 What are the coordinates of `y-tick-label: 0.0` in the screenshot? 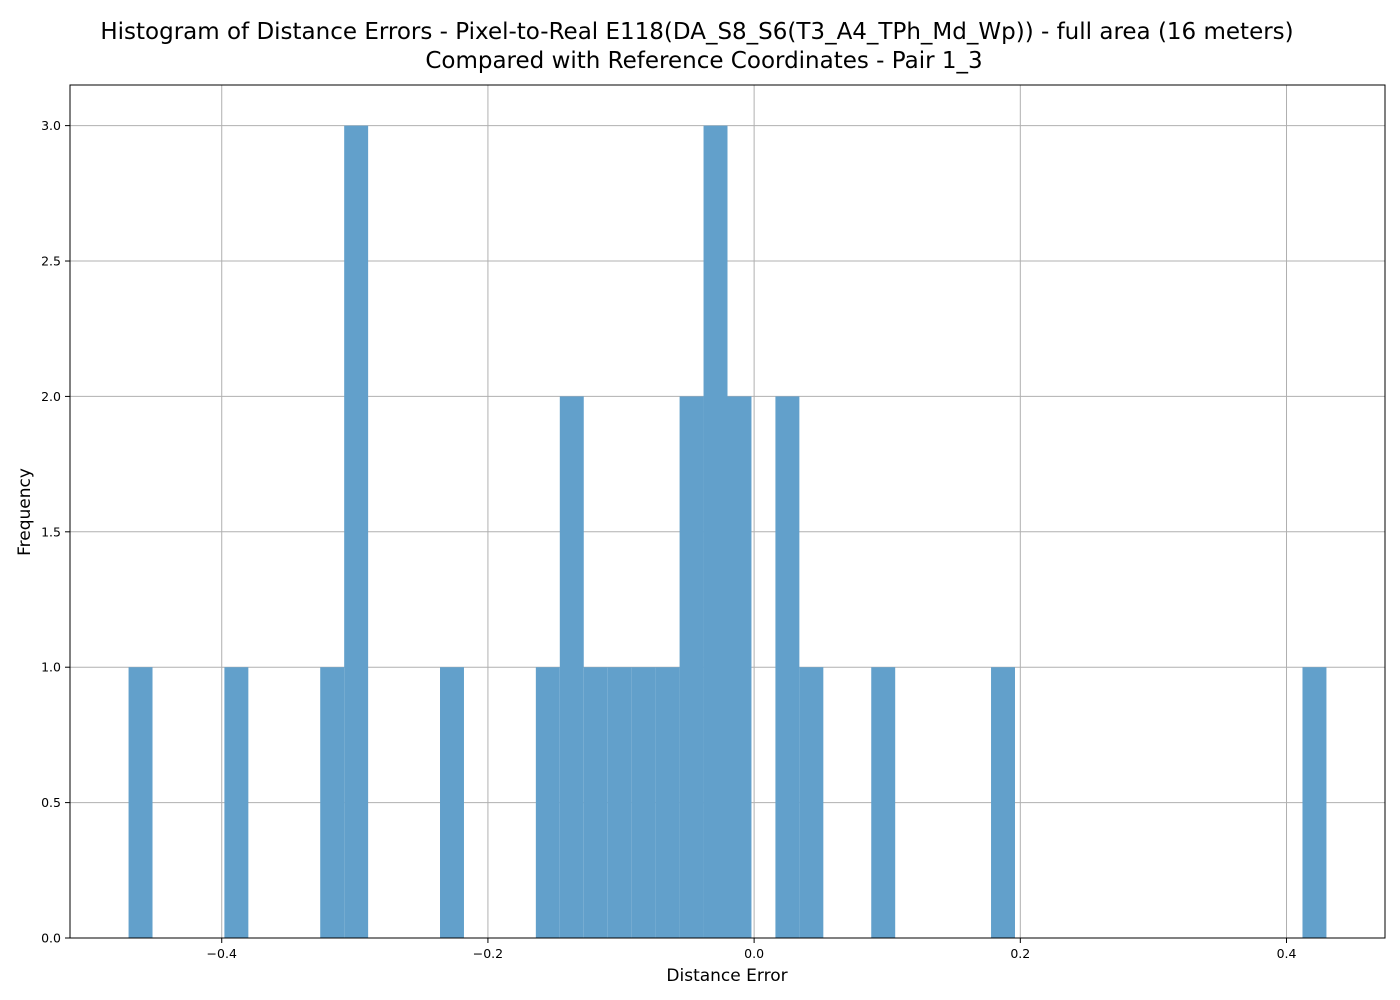 It's located at (51, 938).